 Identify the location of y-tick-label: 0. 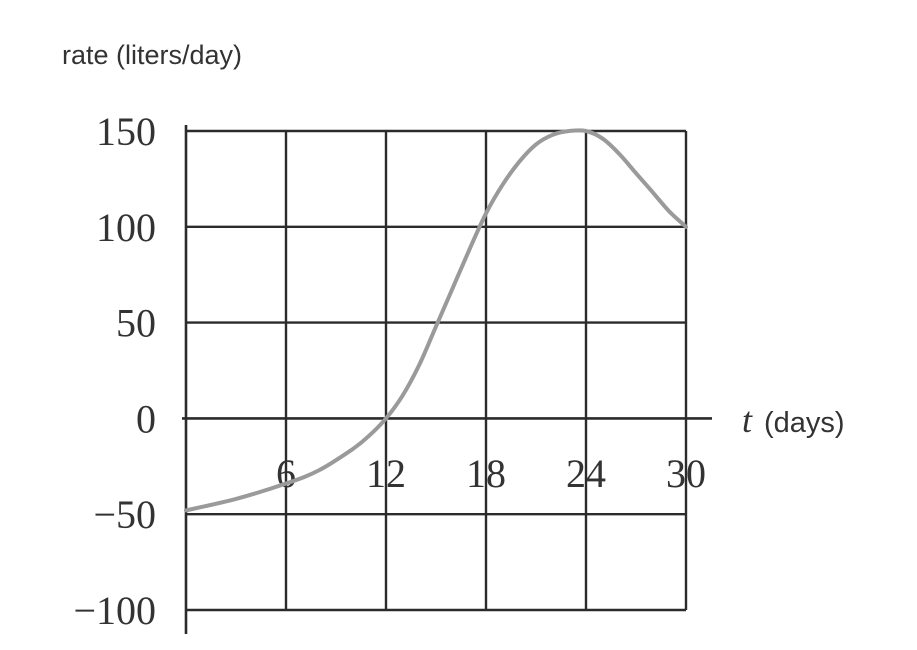
(146, 418).